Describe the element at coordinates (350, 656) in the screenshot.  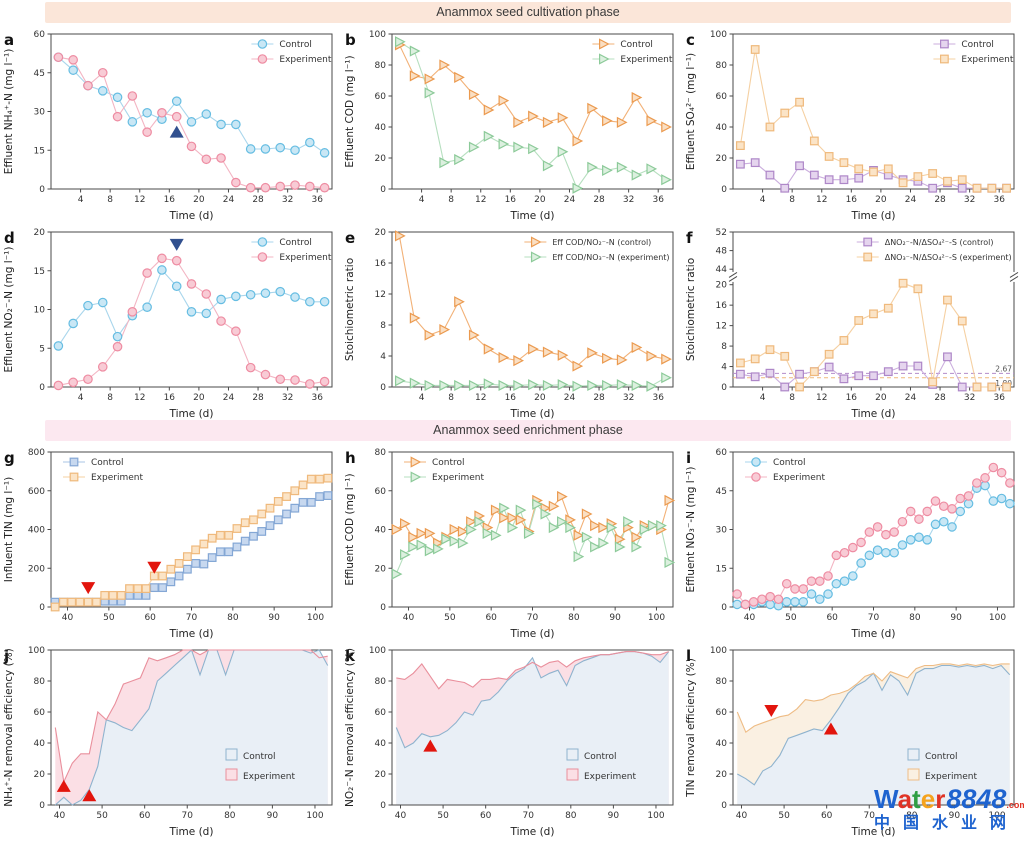
I see `svg-text: k` at that location.